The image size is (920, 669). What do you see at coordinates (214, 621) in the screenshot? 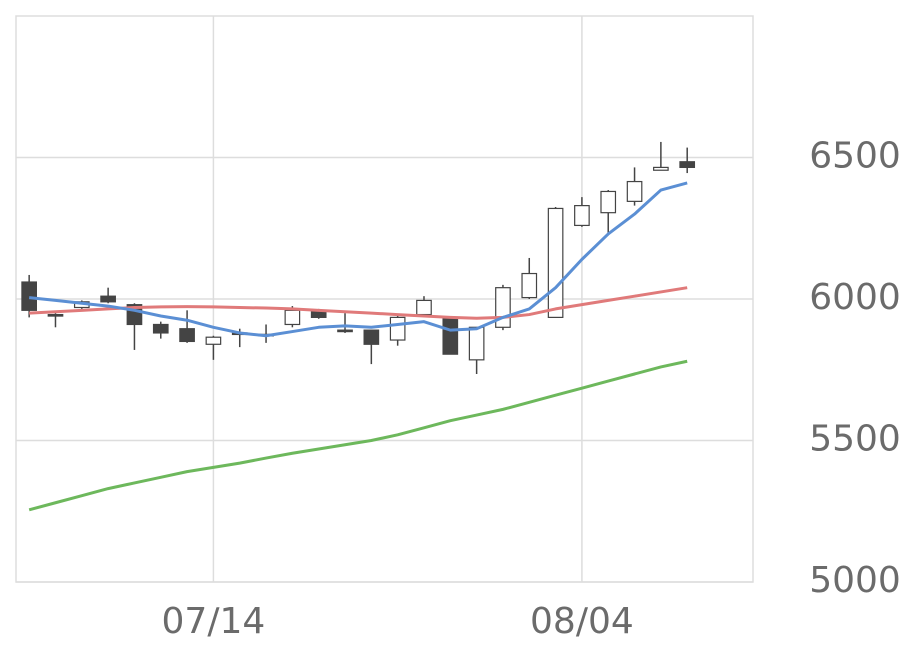
I see `x-tick-label: 07/14` at bounding box center [214, 621].